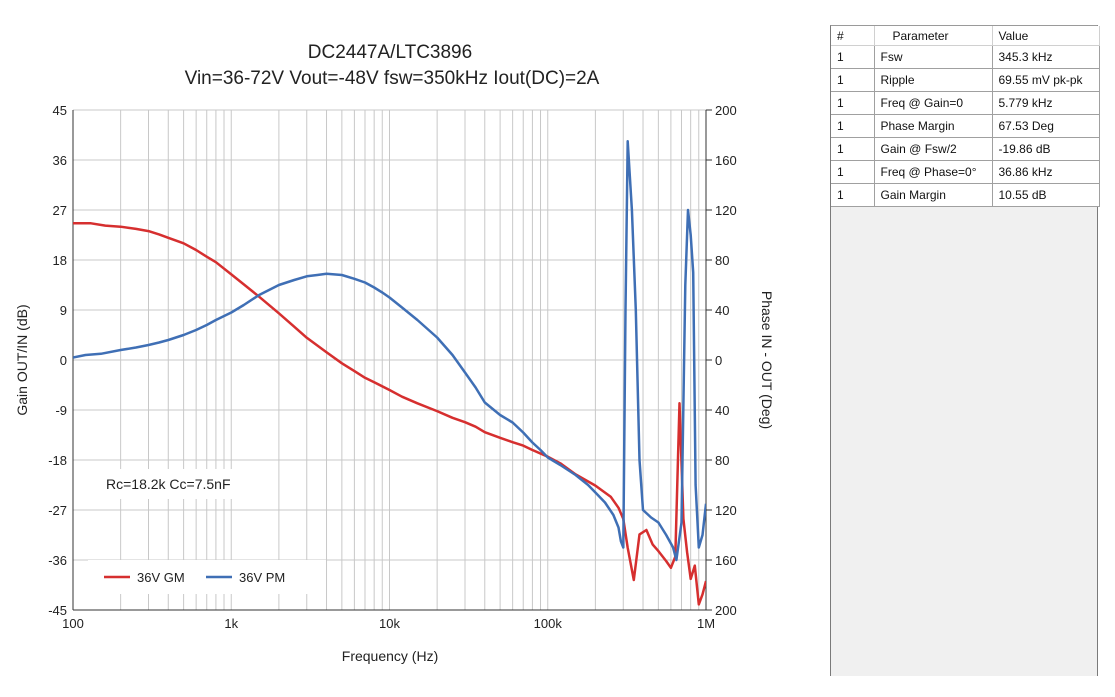  I want to click on table-row: 1 Fsw 345.3 kHz, so click(965, 57).